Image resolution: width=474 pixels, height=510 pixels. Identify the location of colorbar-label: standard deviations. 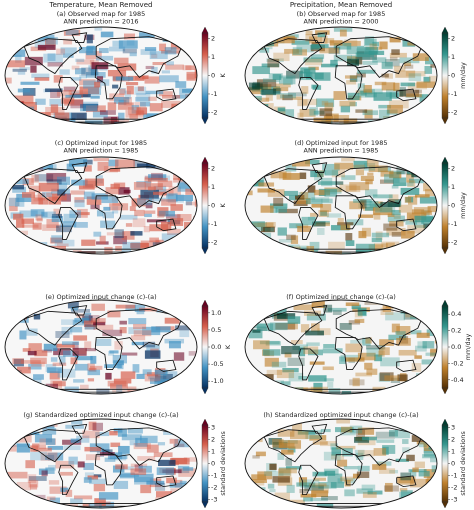
(223, 463).